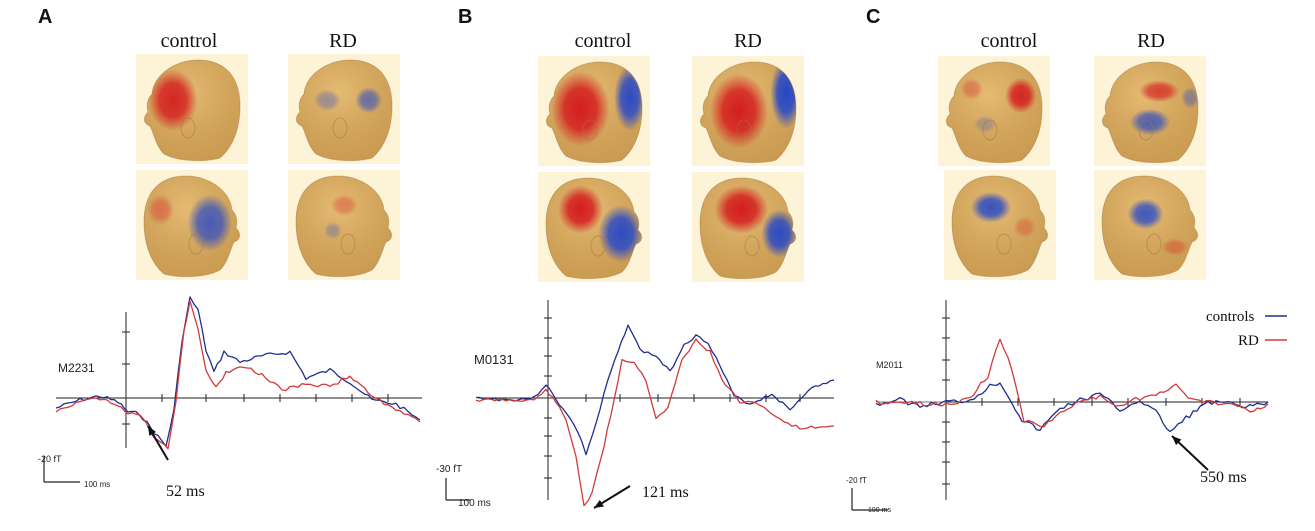 This screenshot has width=1315, height=531. I want to click on panel-b-scale-amplitude: -30 fT, so click(449, 469).